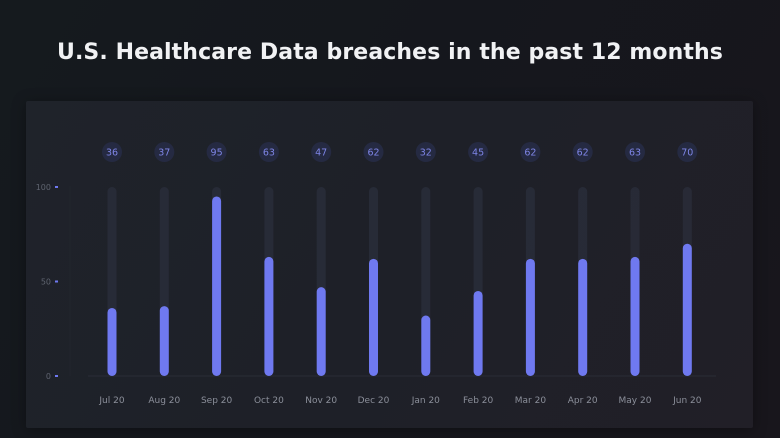 This screenshot has width=780, height=438. Describe the element at coordinates (269, 401) in the screenshot. I see `x-tick-label: Oct 20` at that location.